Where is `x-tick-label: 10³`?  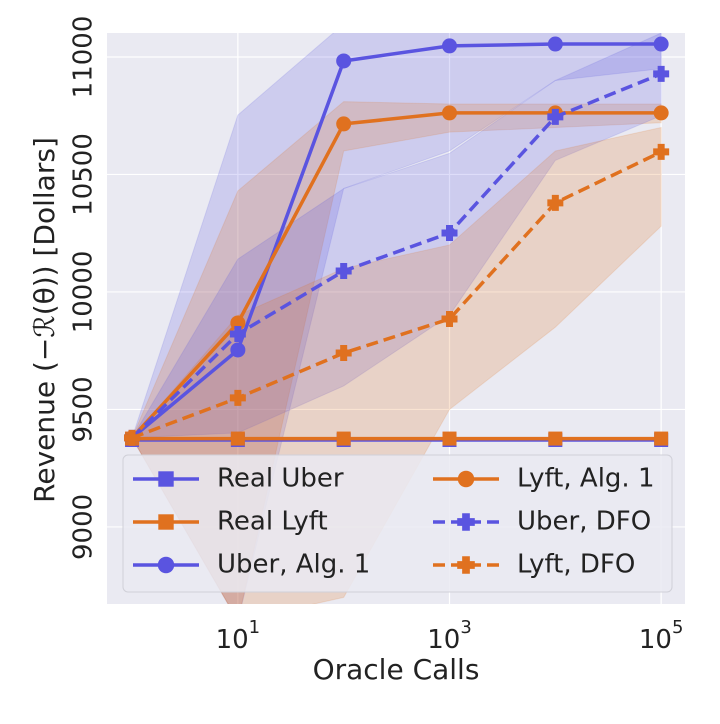 x-tick-label: 10³ is located at coordinates (449, 636).